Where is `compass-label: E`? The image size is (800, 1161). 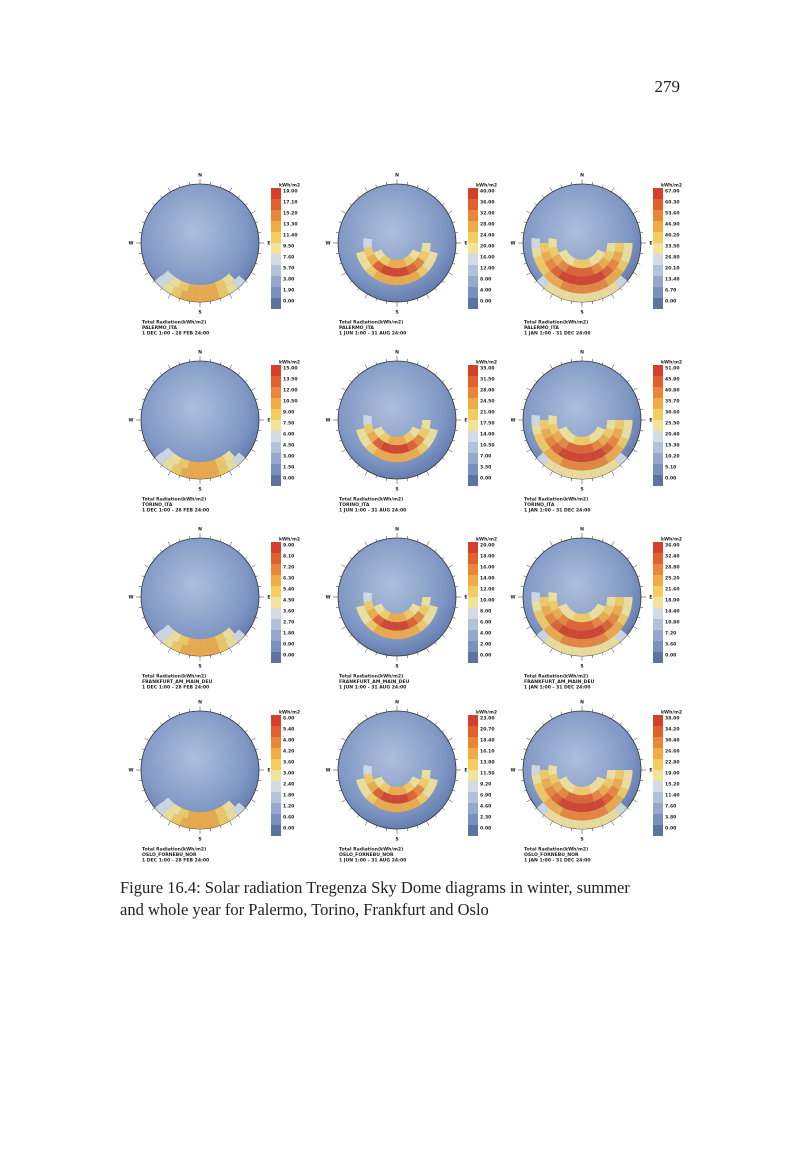 compass-label: E is located at coordinates (268, 598).